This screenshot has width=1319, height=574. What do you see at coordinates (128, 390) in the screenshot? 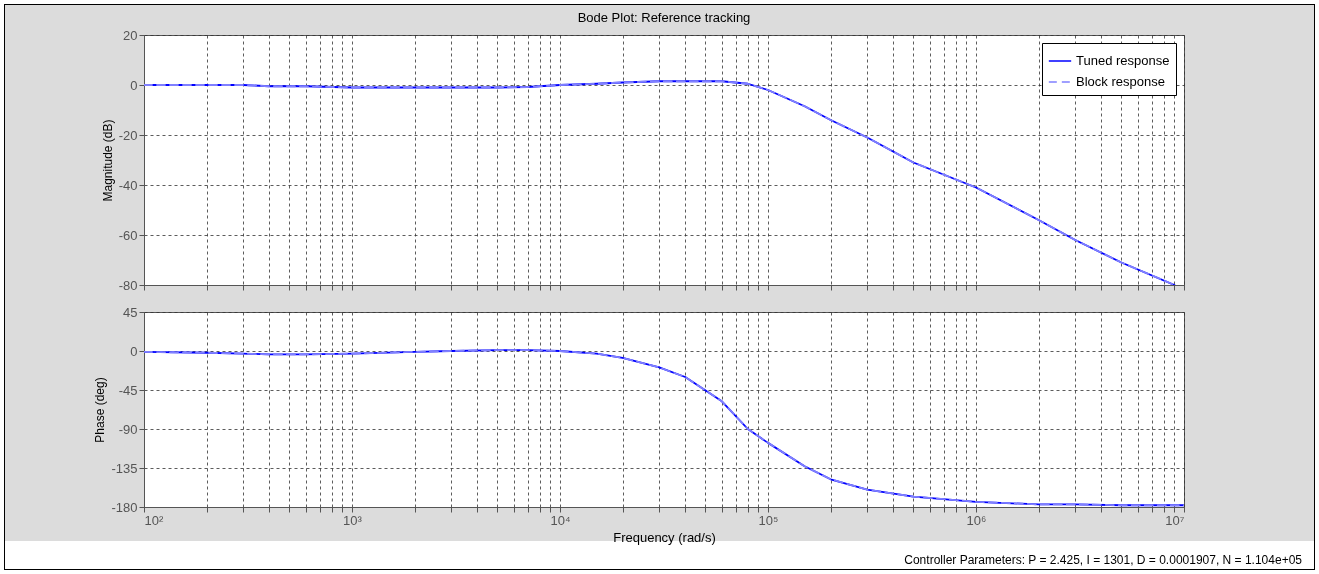
I see `y-tick-label: -45` at bounding box center [128, 390].